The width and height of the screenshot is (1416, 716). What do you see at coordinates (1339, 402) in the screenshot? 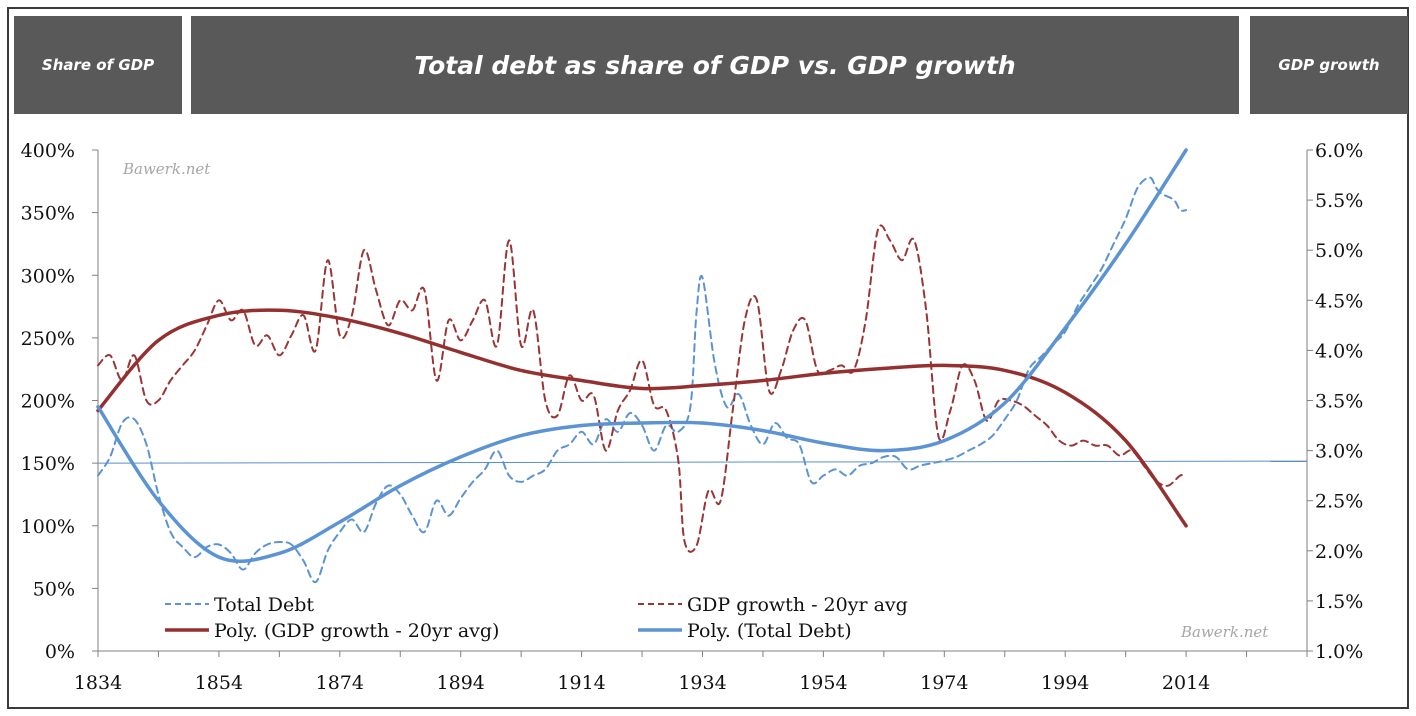
I see `y-right-tick-label: 3.5%` at bounding box center [1339, 402].